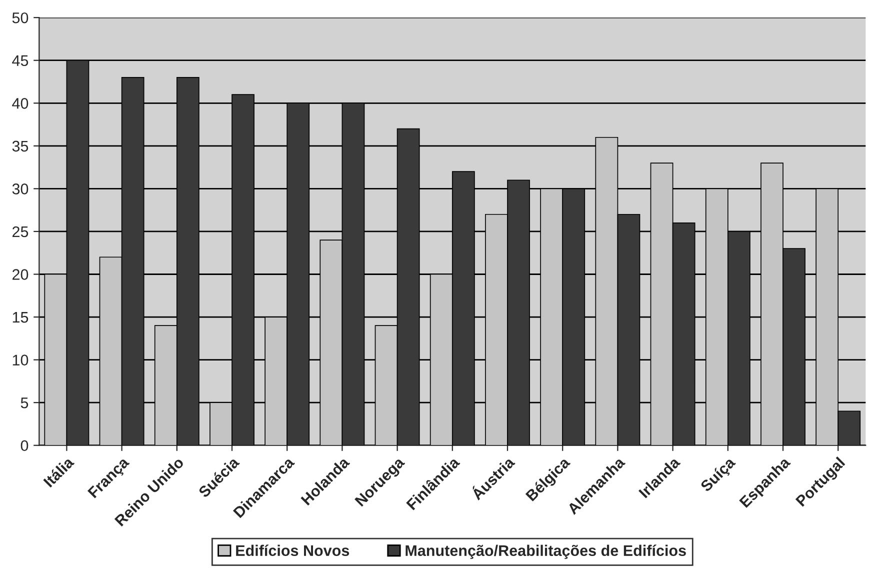  Describe the element at coordinates (20, 146) in the screenshot. I see `y-tick-label: 35` at that location.